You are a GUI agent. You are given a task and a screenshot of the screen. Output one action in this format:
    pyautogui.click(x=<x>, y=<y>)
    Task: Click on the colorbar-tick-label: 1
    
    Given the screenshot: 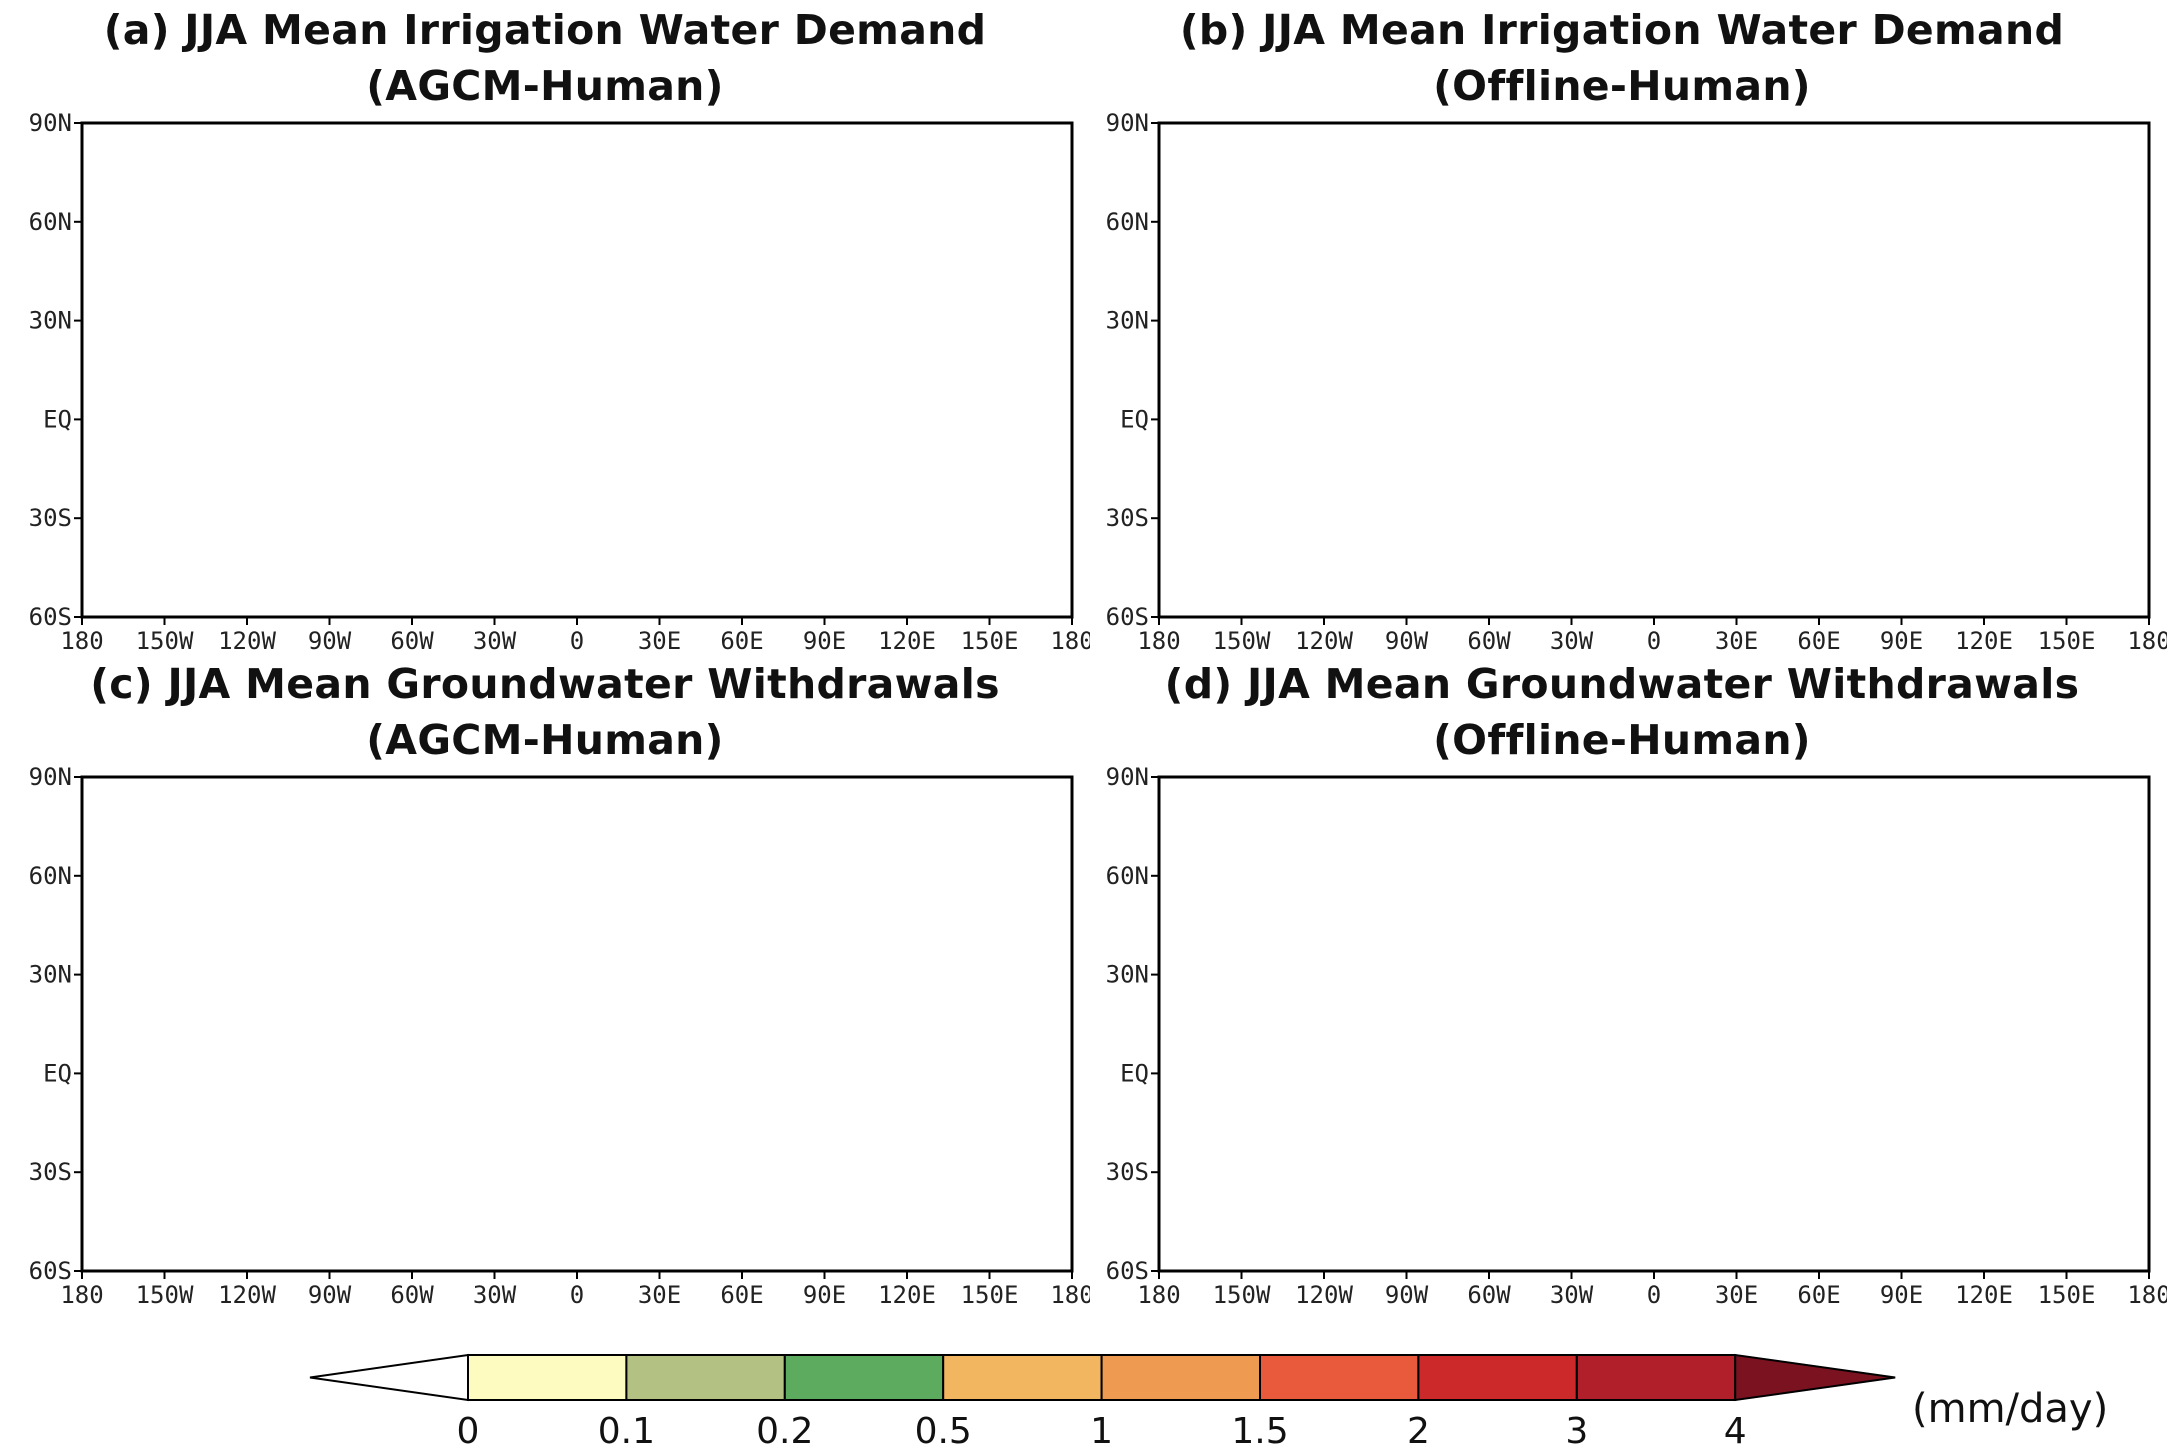 What is the action you would take?
    pyautogui.click(x=1101, y=1430)
    